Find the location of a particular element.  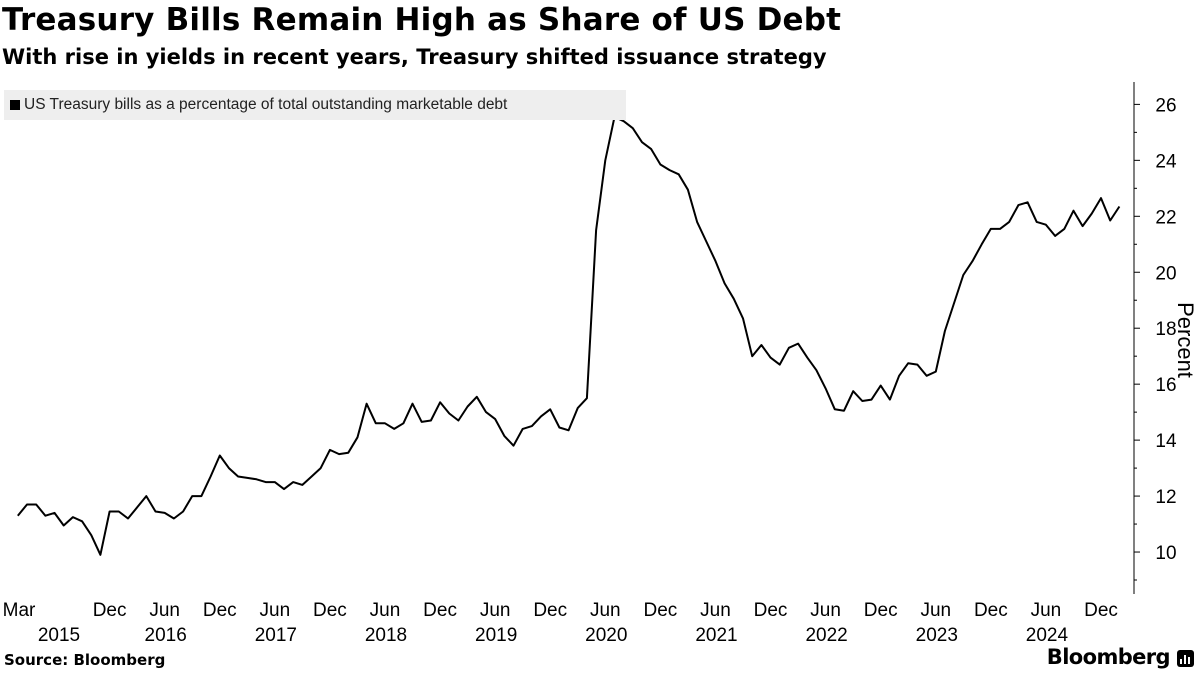

x-year-label: 2020 is located at coordinates (606, 635).